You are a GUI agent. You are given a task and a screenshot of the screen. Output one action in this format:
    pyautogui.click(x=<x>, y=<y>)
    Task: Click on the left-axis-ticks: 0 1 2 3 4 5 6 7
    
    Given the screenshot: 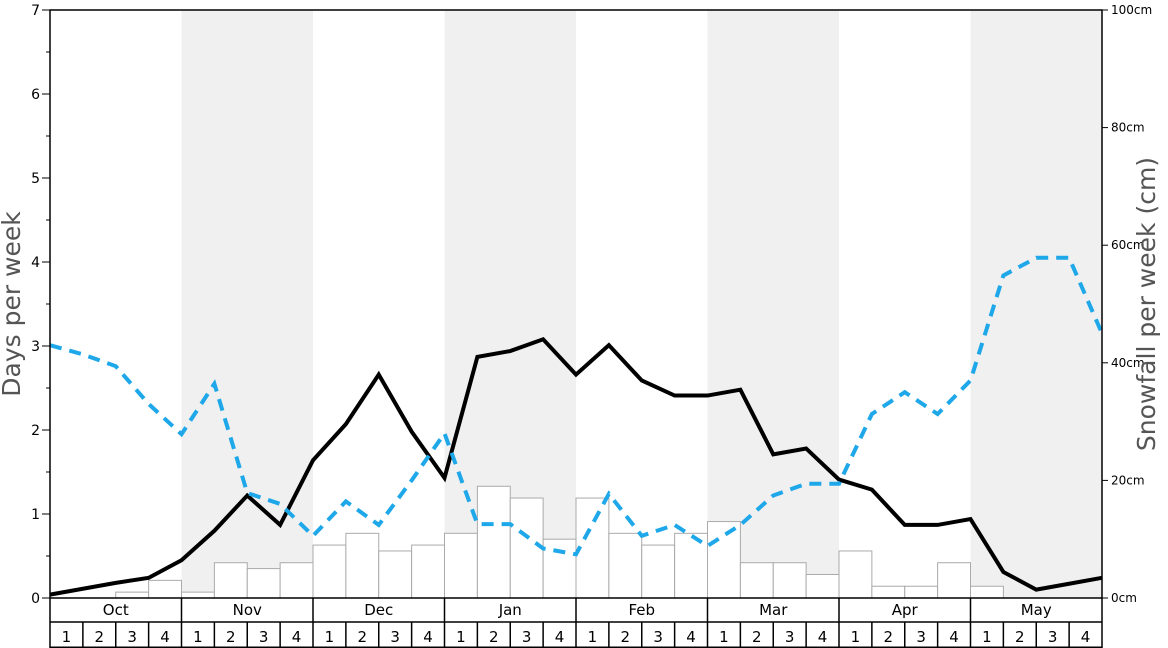 What is the action you would take?
    pyautogui.click(x=40, y=305)
    